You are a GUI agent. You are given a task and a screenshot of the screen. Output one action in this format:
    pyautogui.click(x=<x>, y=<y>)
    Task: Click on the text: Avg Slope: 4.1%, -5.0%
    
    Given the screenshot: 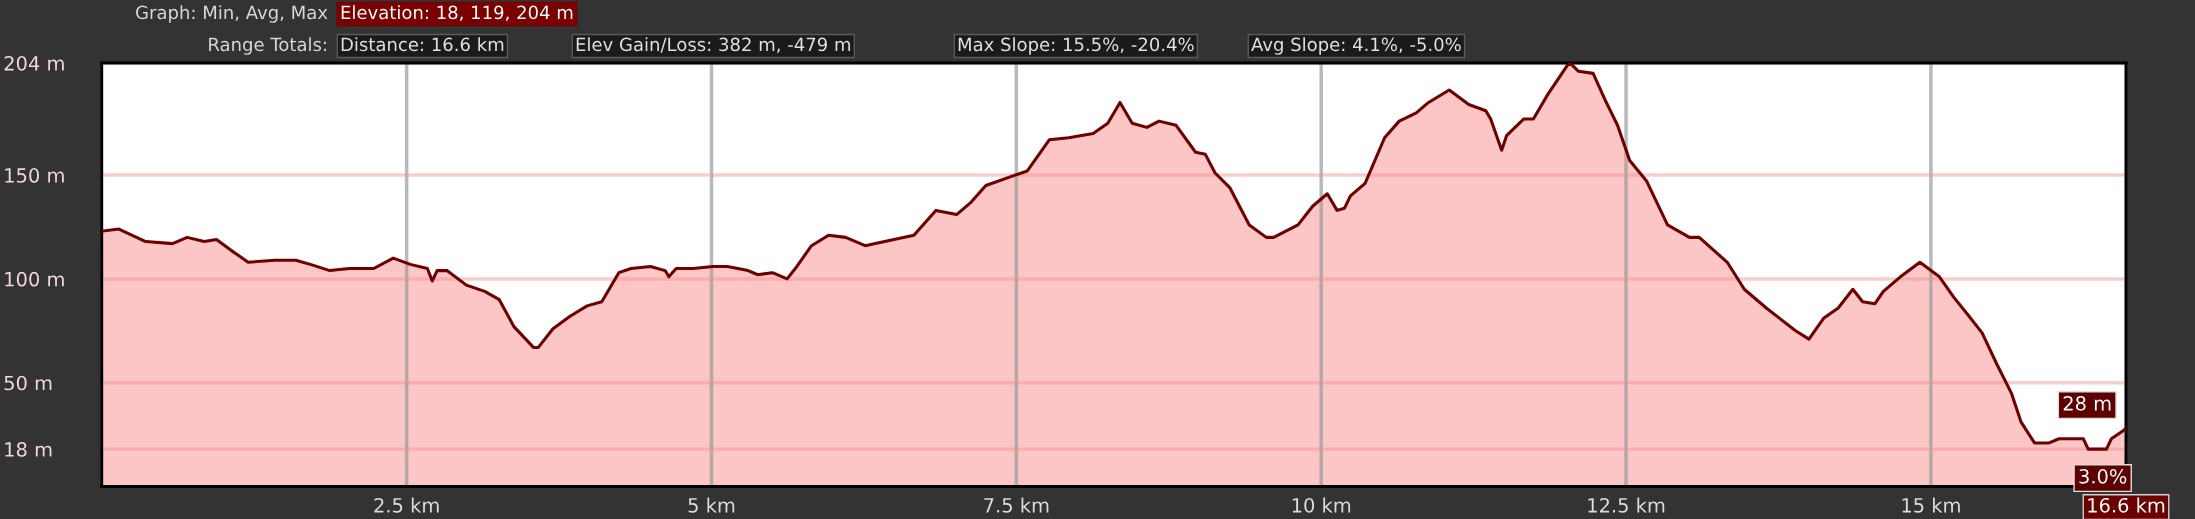 What is the action you would take?
    pyautogui.click(x=1356, y=46)
    